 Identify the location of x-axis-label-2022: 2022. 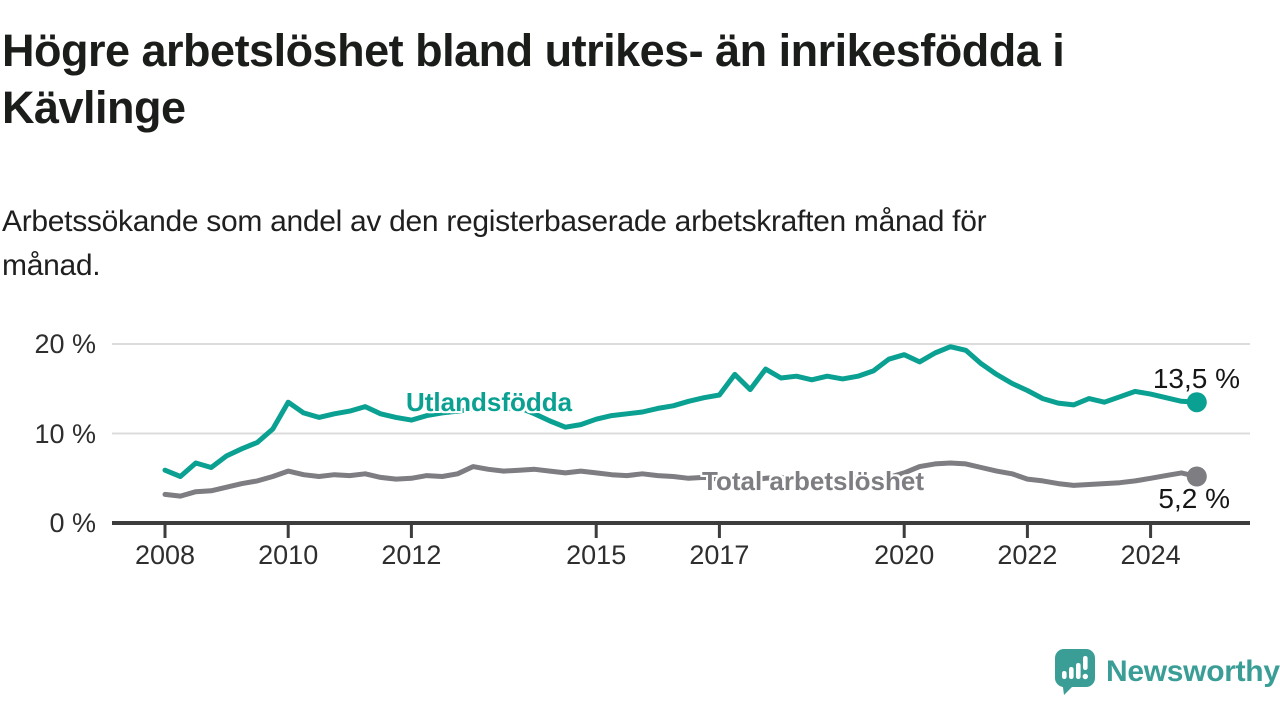
(1027, 555).